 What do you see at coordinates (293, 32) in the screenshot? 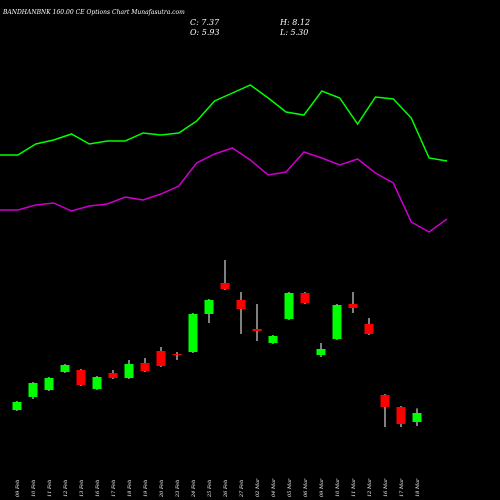
I see `low-label: L: 5.30` at bounding box center [293, 32].